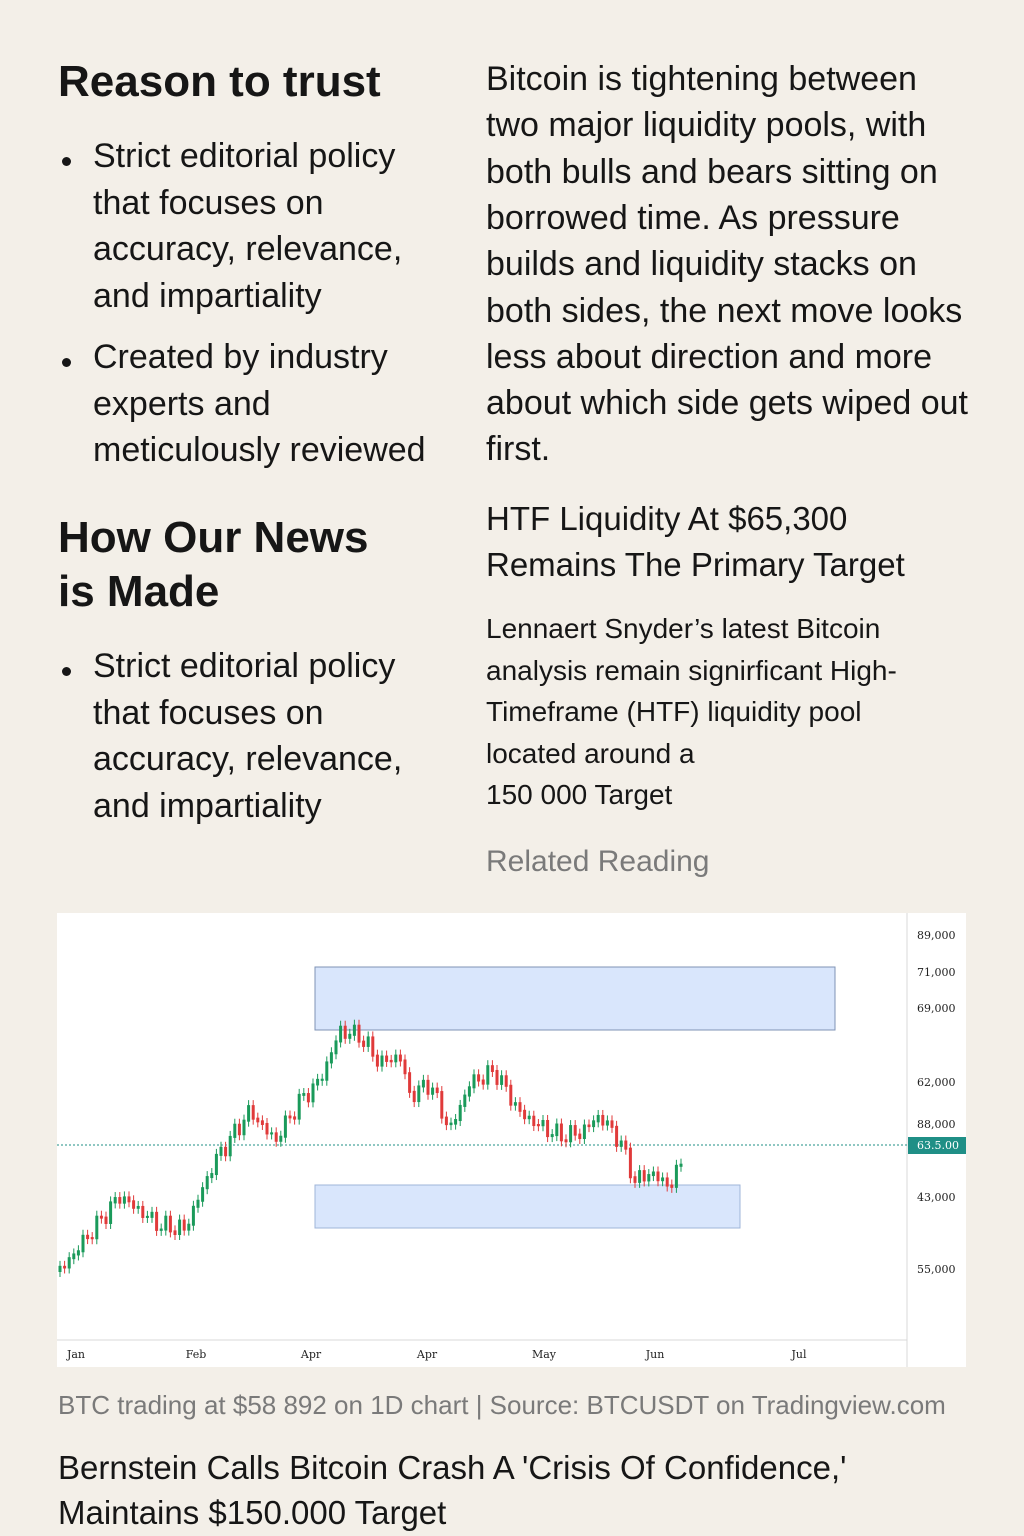 This screenshot has height=1536, width=1024. I want to click on price-axis-label: 88,000, so click(936, 1124).